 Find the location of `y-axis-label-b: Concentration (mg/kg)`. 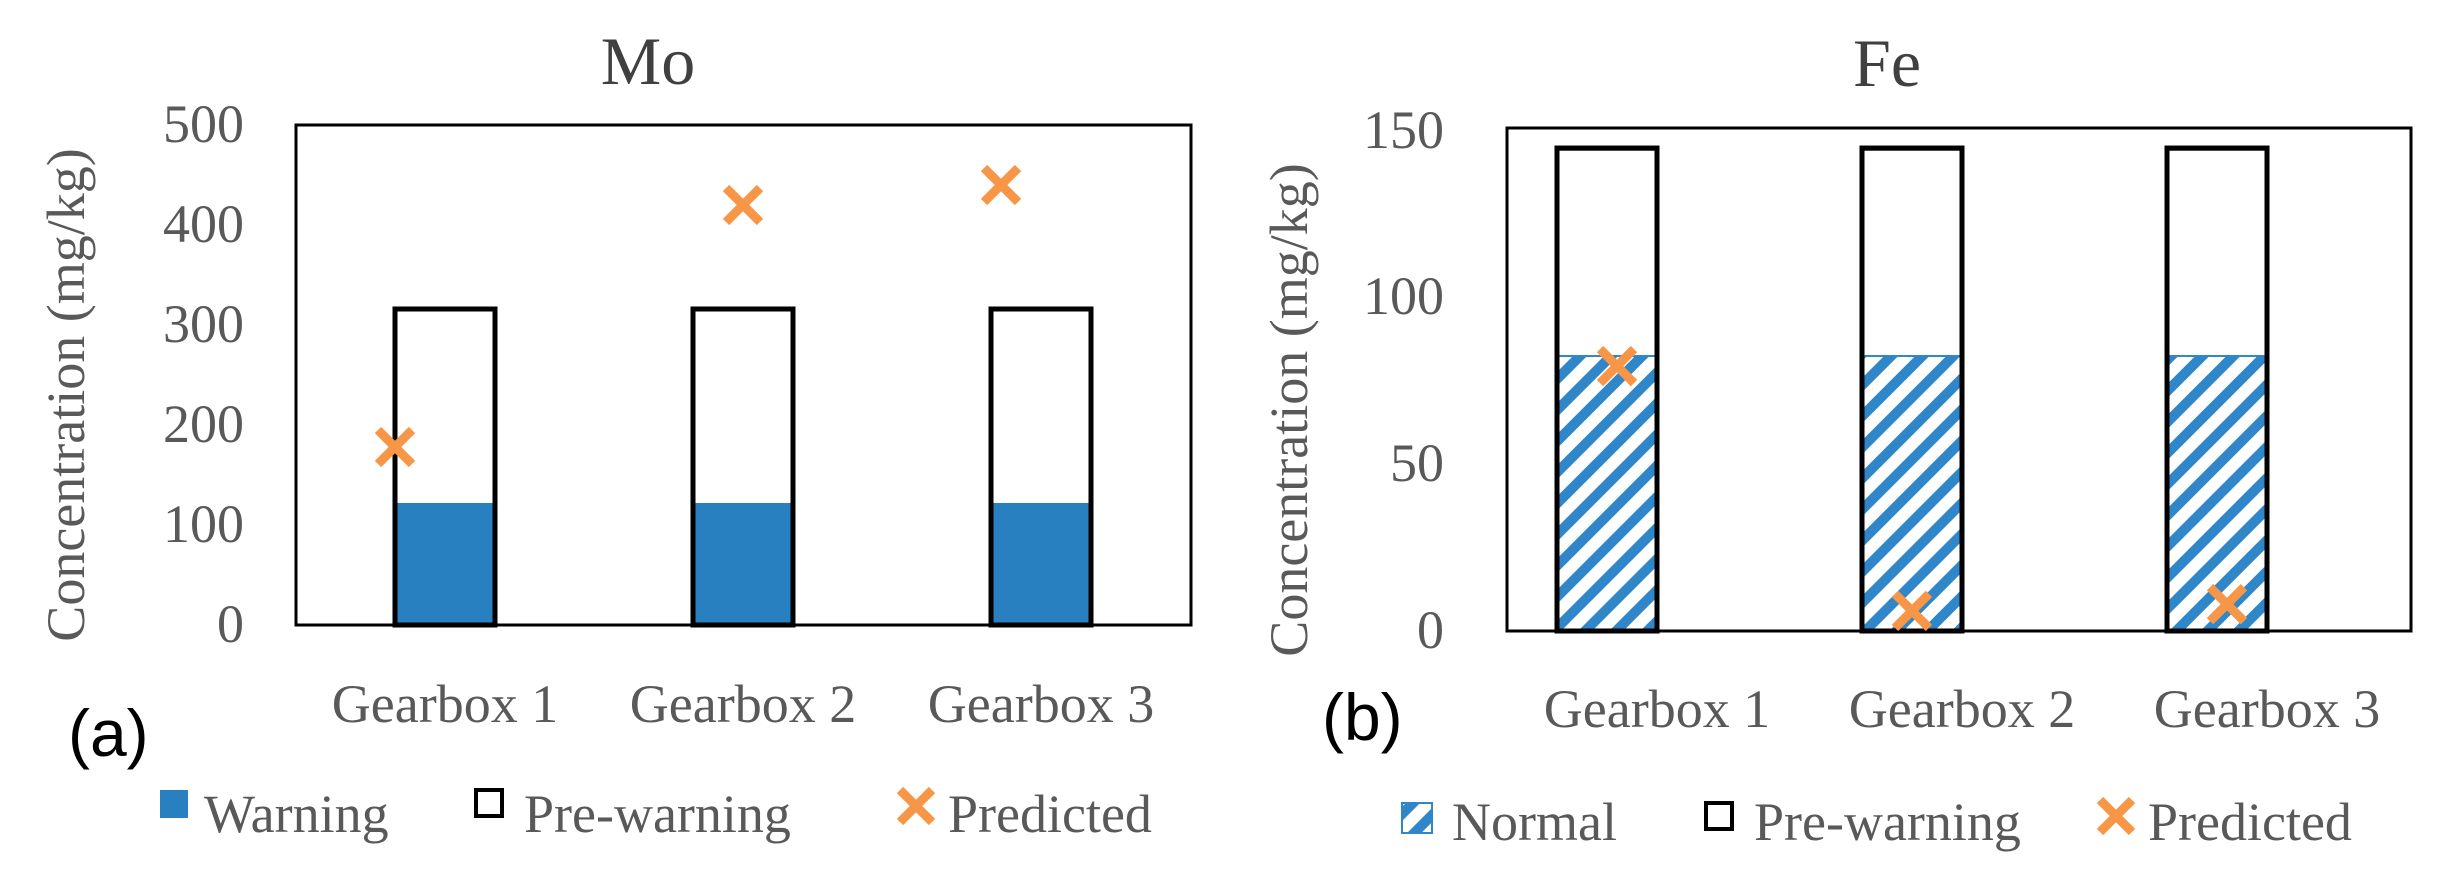

y-axis-label-b: Concentration (mg/kg) is located at coordinates (1289, 409).